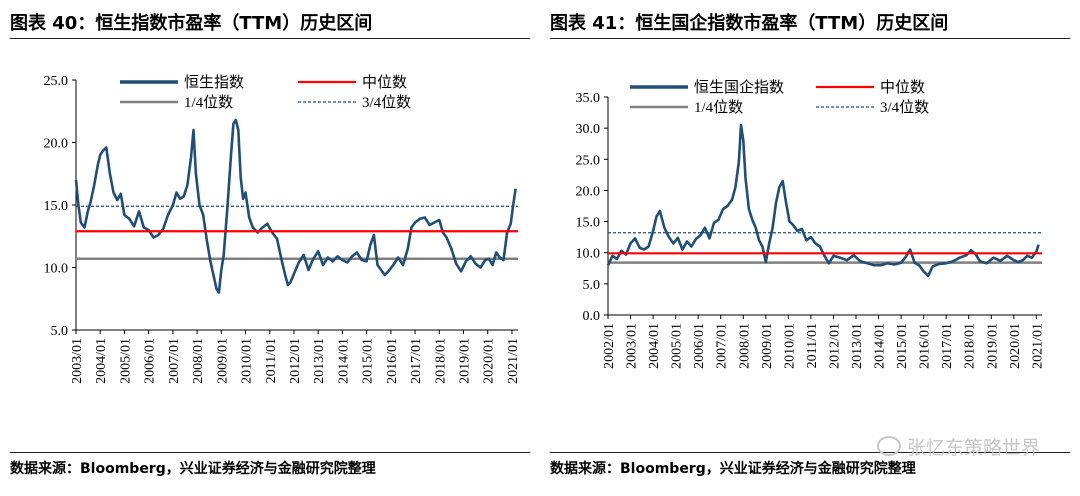  What do you see at coordinates (588, 129) in the screenshot?
I see `y-tick-label: 30.0` at bounding box center [588, 129].